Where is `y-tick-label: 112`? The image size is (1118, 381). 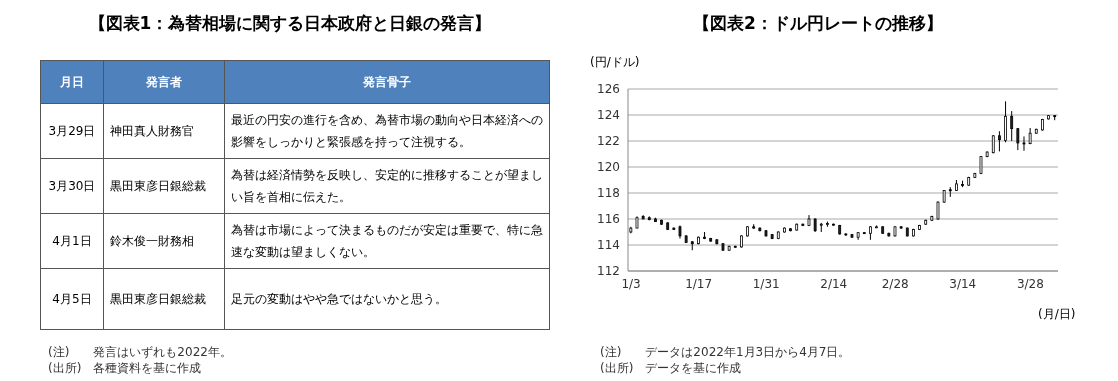
y-tick-label: 112 is located at coordinates (608, 271).